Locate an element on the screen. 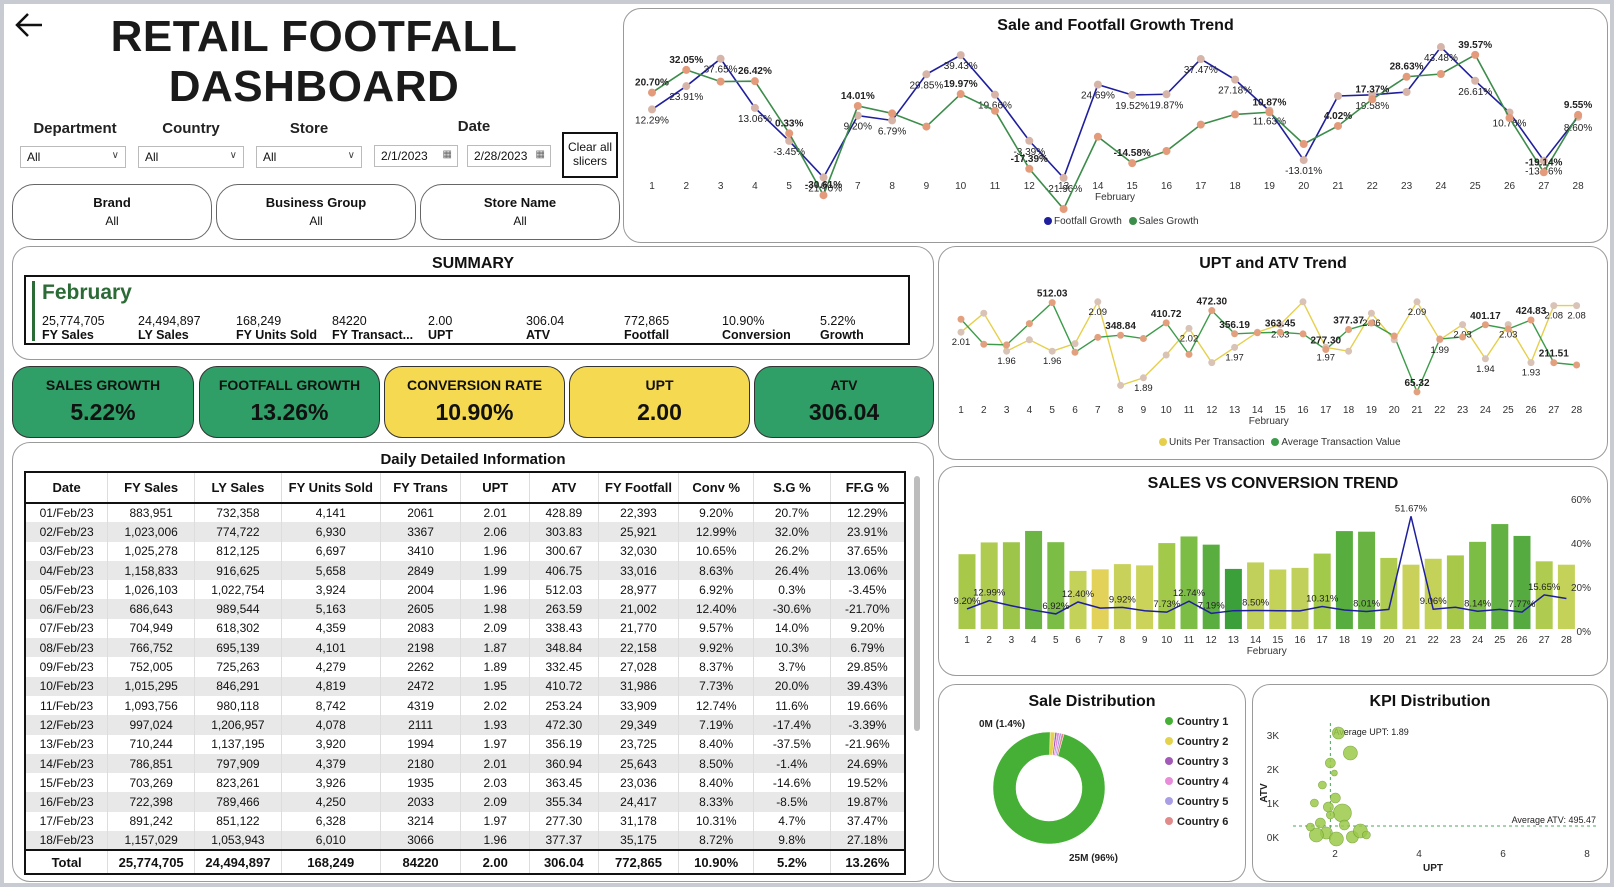 This screenshot has width=1614, height=887. table-cell: 263.59 is located at coordinates (564, 609).